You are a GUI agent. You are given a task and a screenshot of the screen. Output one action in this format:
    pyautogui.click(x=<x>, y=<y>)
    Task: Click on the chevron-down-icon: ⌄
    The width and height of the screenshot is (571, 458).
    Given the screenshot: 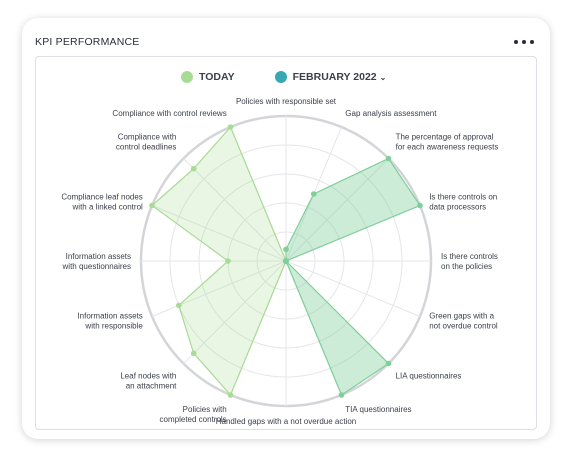 What is the action you would take?
    pyautogui.click(x=383, y=77)
    